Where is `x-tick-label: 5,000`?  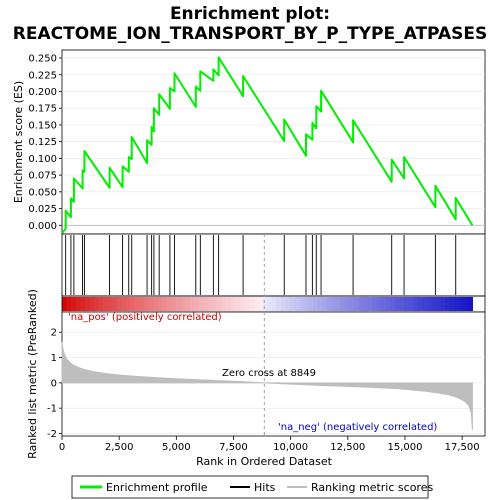
x-tick-label: 5,000 is located at coordinates (176, 447).